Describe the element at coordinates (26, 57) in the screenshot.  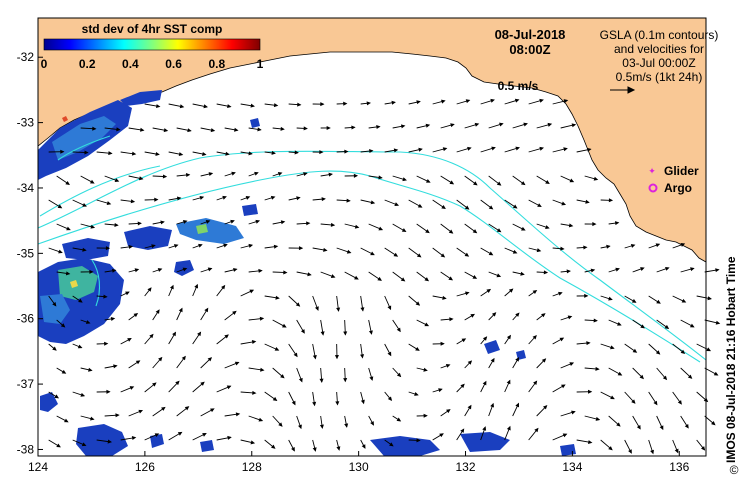
I see `lat-tick-label: -32` at that location.